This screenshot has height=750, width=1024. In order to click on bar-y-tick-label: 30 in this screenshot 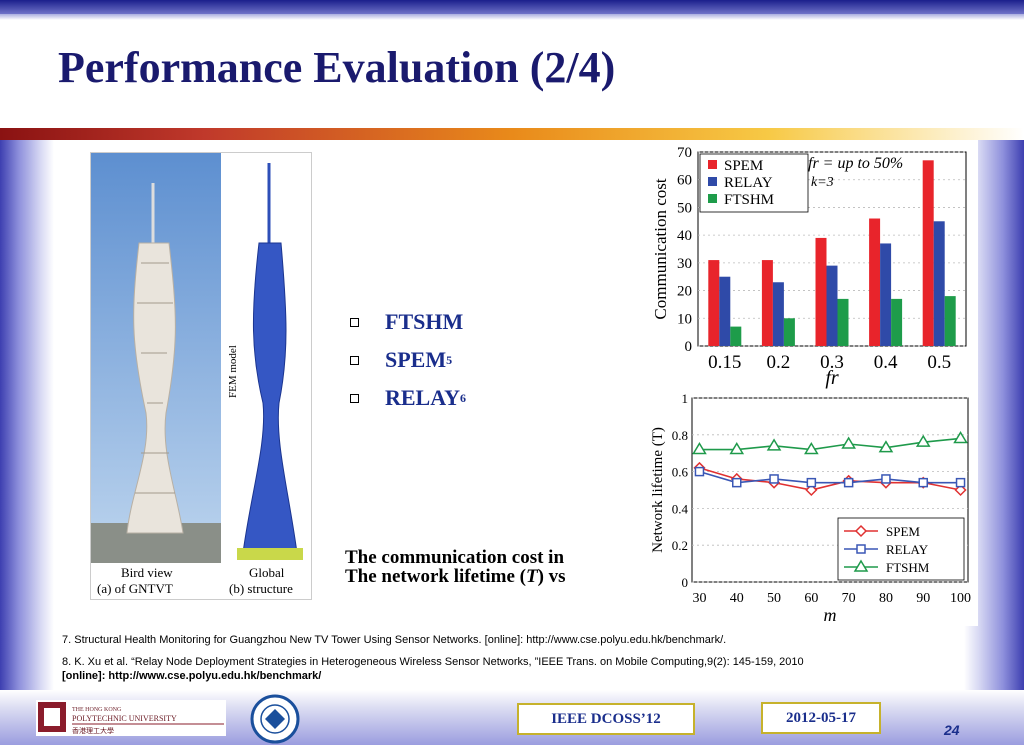, I will do `click(684, 264)`.